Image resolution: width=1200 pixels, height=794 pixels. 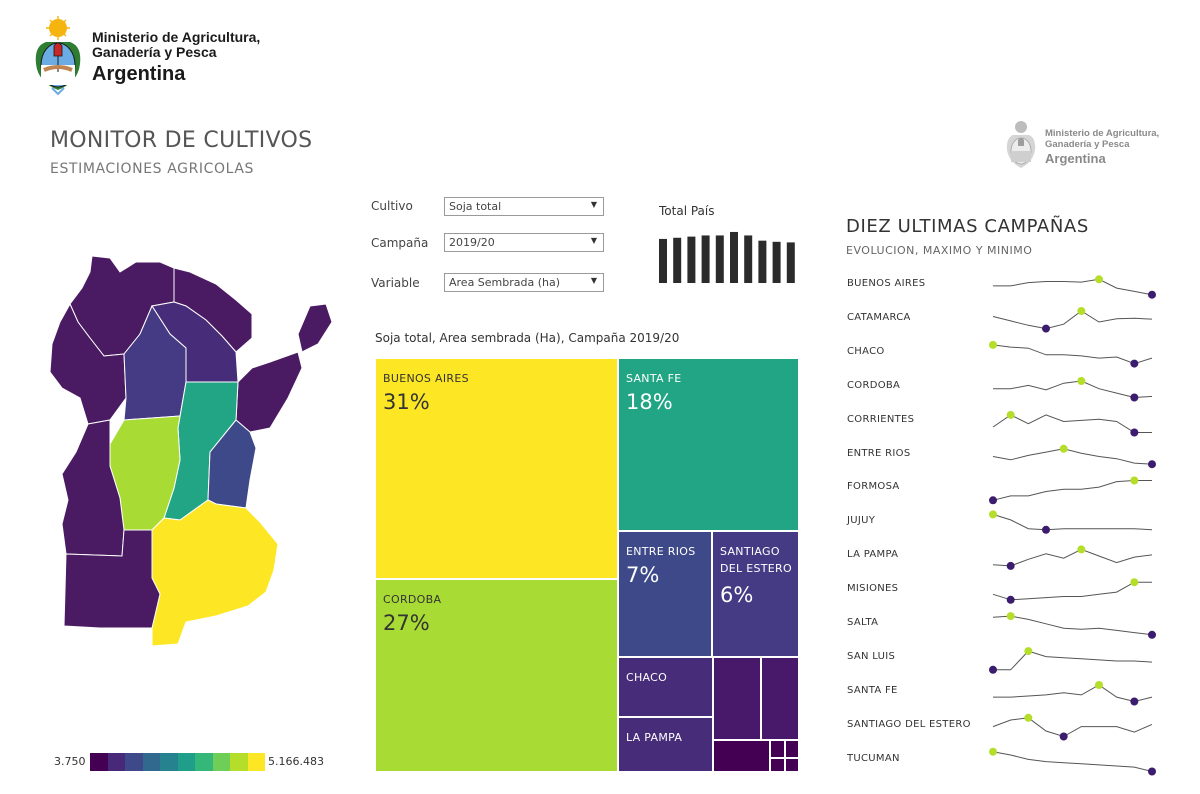 I want to click on campana-select: 2019/20 ▼, so click(x=524, y=242).